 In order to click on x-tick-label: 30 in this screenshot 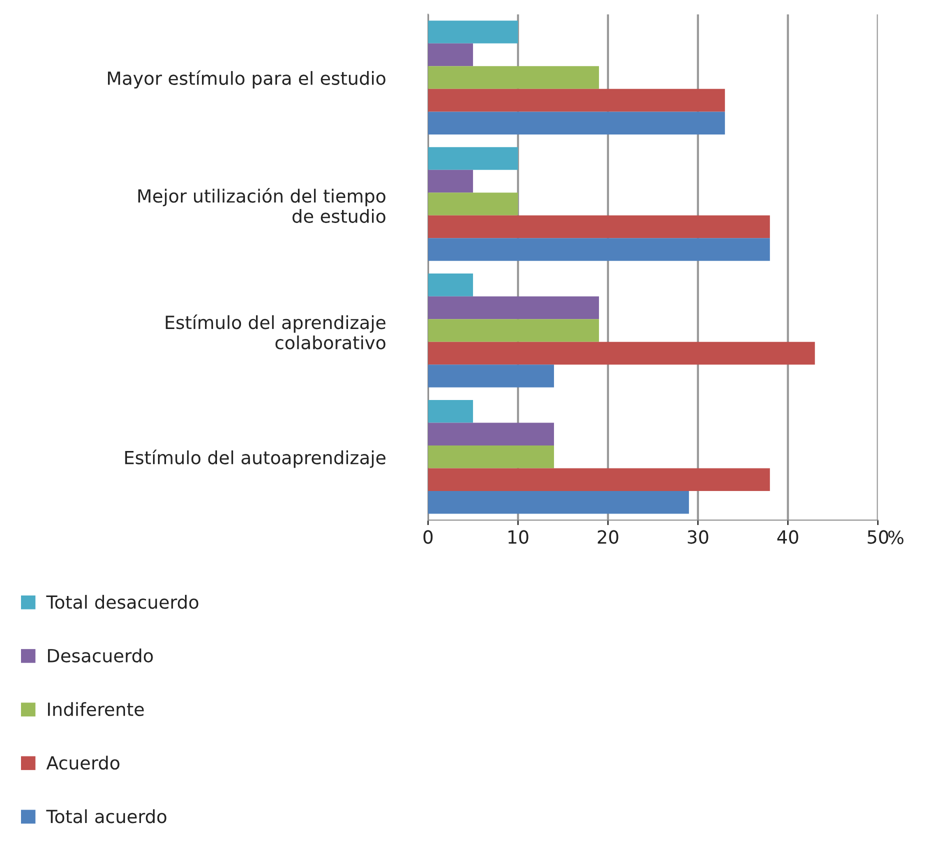, I will do `click(698, 537)`.